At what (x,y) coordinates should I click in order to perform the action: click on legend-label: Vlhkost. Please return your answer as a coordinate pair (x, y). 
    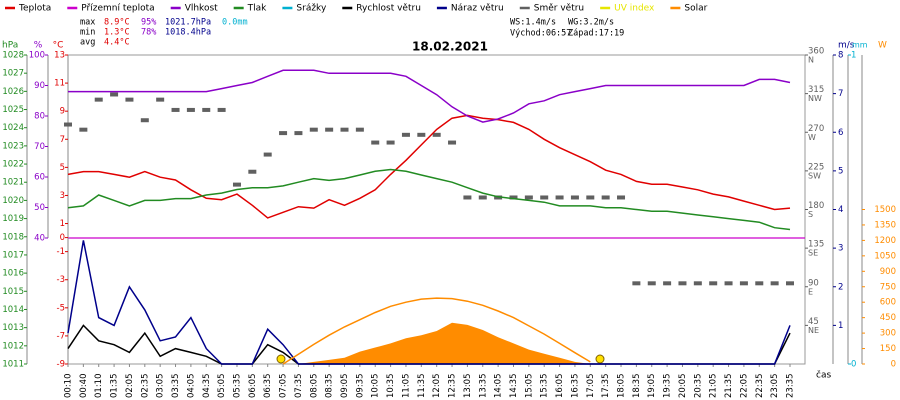
    Looking at the image, I should click on (201, 9).